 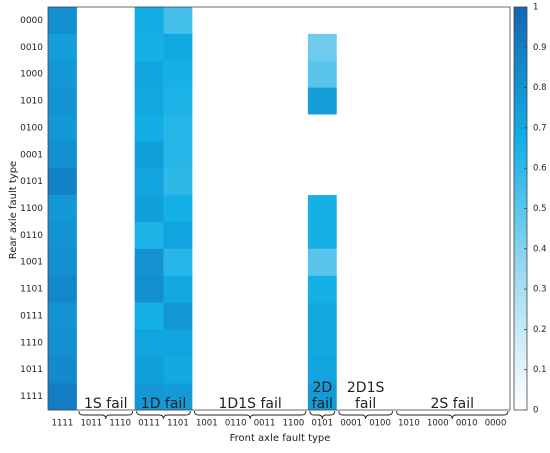 I want to click on group-annotation: 2S fail, so click(x=452, y=404).